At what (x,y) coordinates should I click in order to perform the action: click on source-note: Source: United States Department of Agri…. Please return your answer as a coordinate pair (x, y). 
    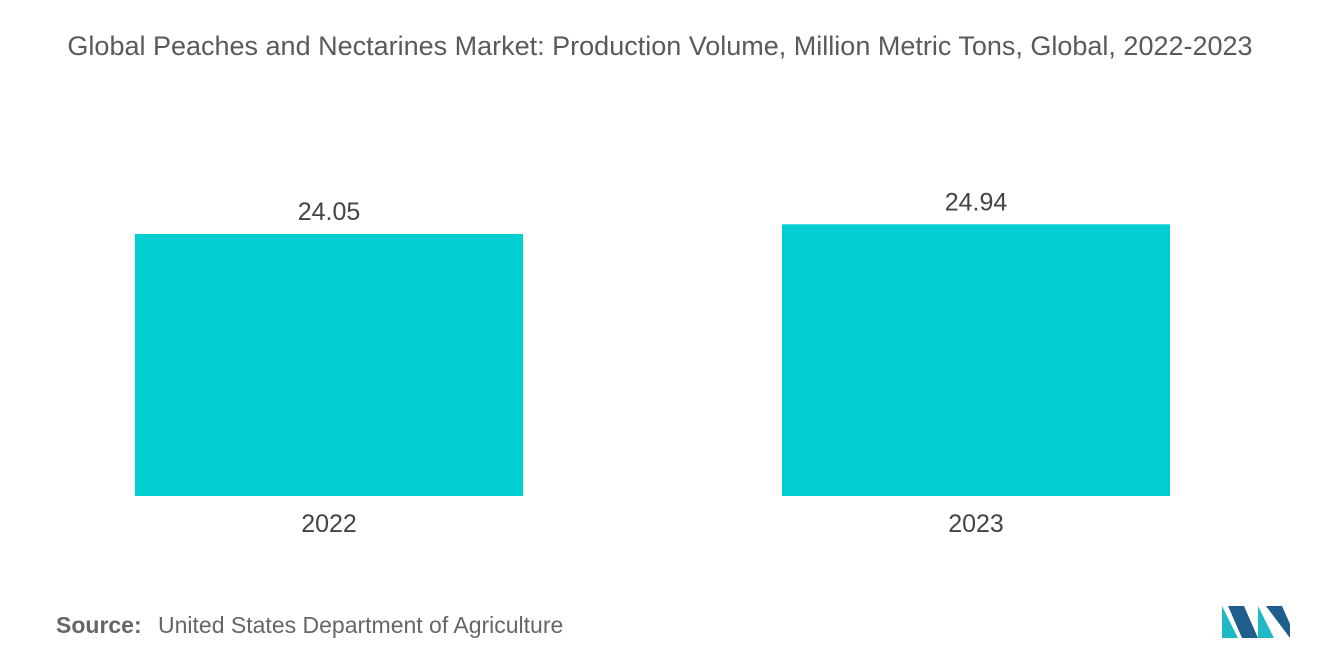
    Looking at the image, I should click on (309, 625).